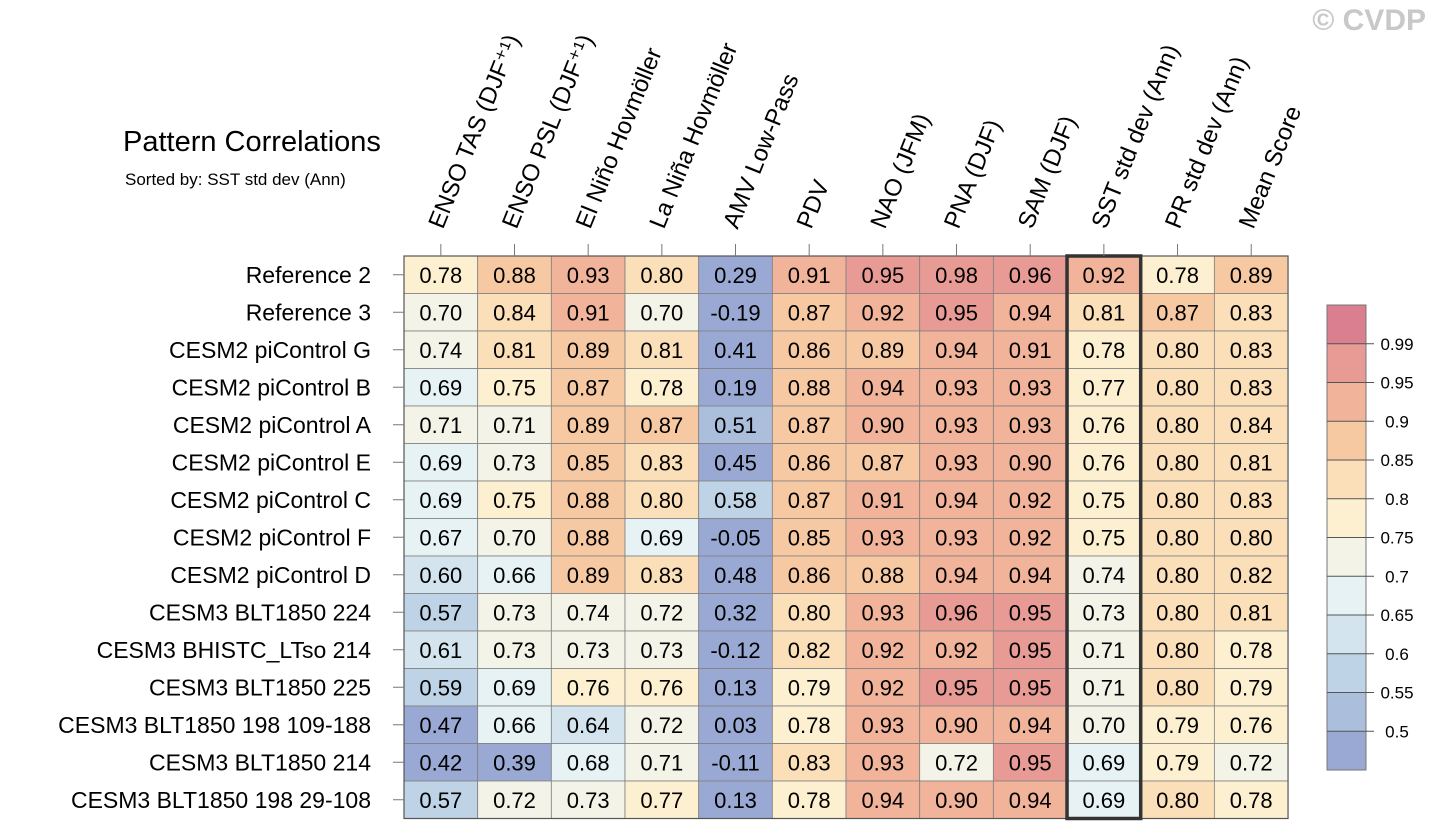 The height and width of the screenshot is (839, 1438). Describe the element at coordinates (661, 800) in the screenshot. I see `cell-value: 0.77` at that location.